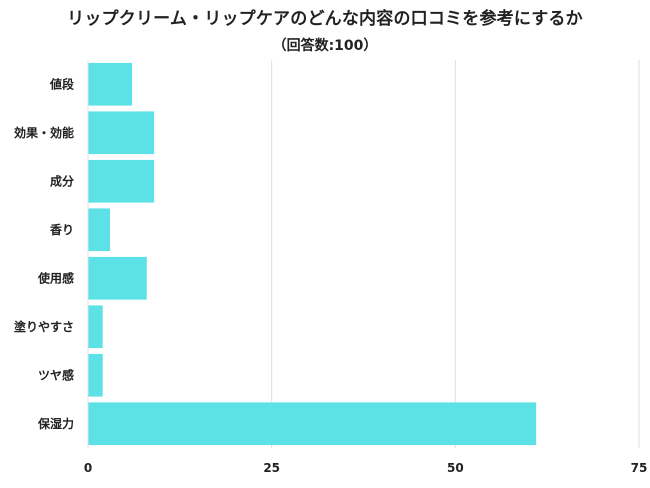  What do you see at coordinates (61, 229) in the screenshot?
I see `category-label-3: 香り` at bounding box center [61, 229].